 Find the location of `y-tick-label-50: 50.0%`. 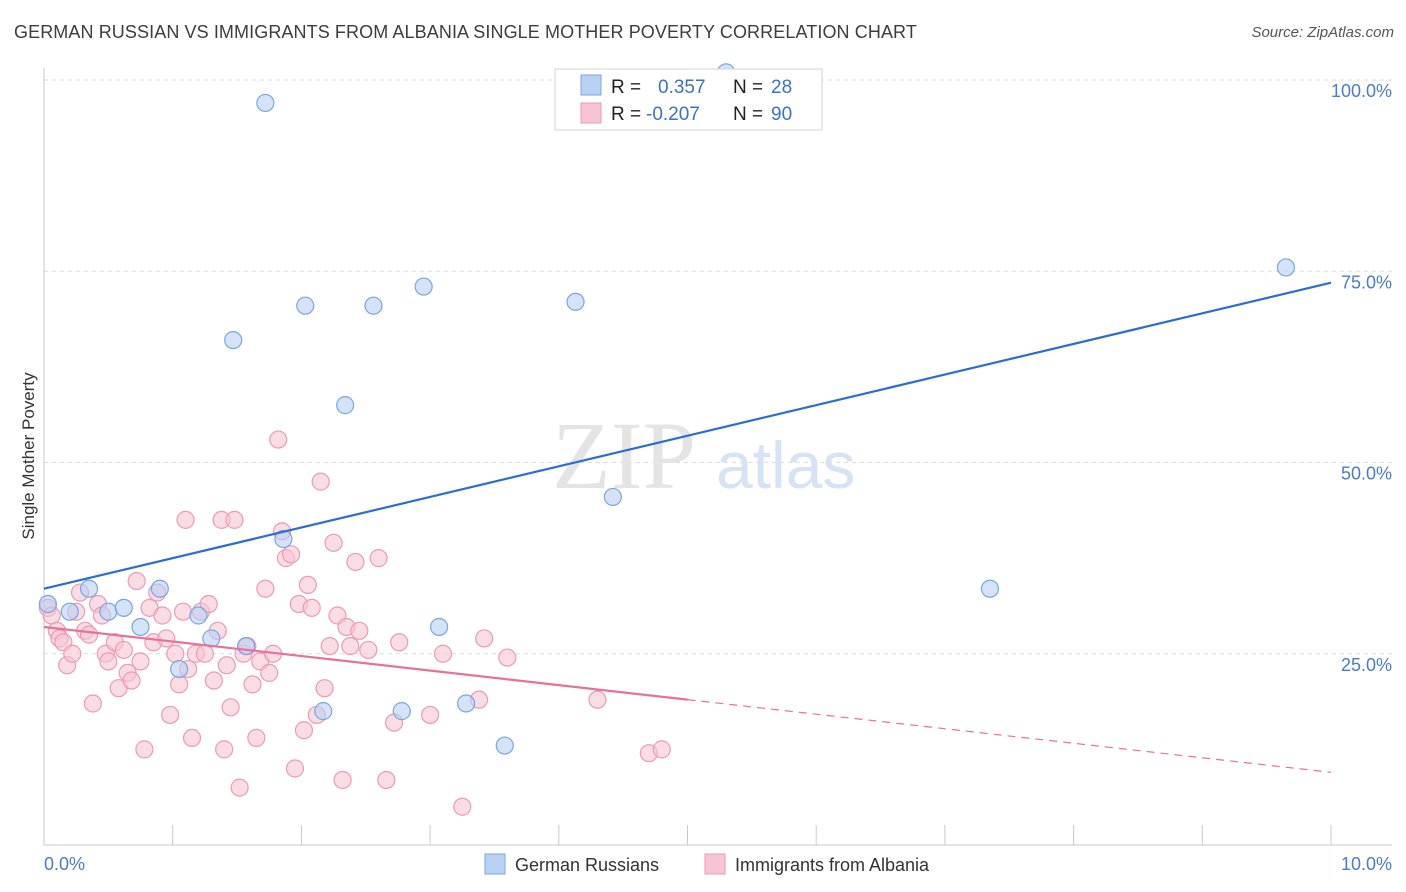

y-tick-label-50: 50.0% is located at coordinates (1366, 474).